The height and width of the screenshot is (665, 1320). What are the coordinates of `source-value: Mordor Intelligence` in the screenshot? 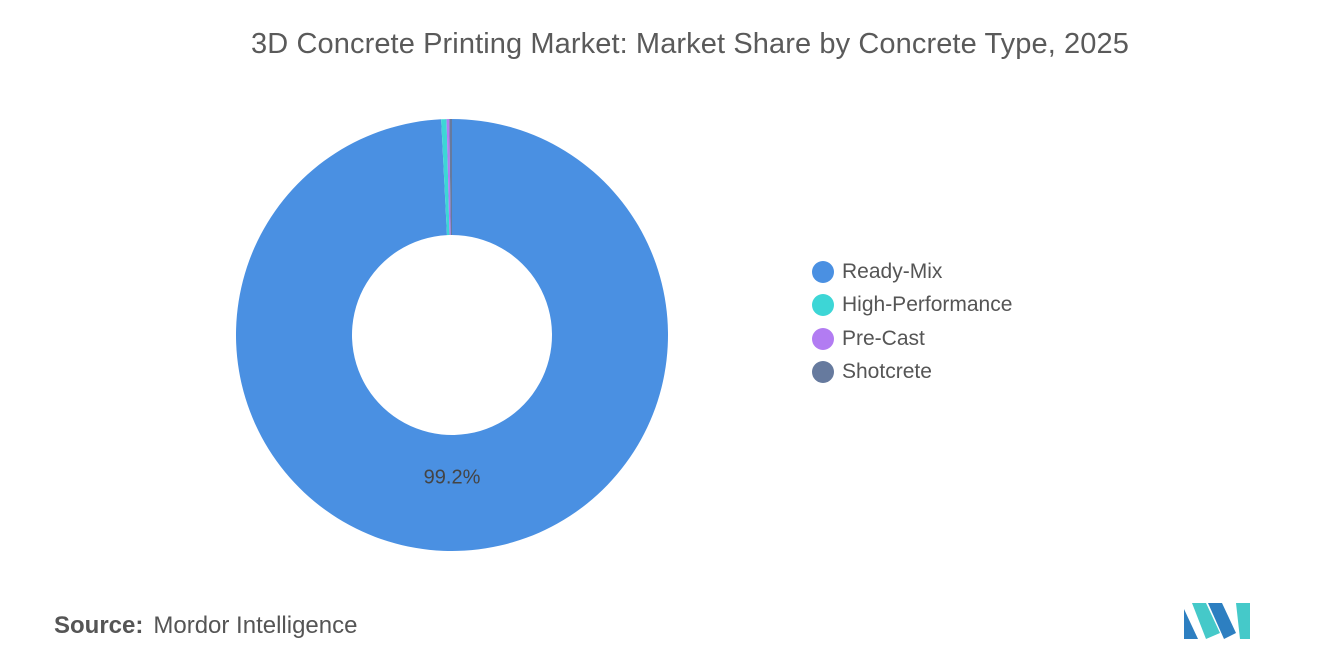 It's located at (255, 625).